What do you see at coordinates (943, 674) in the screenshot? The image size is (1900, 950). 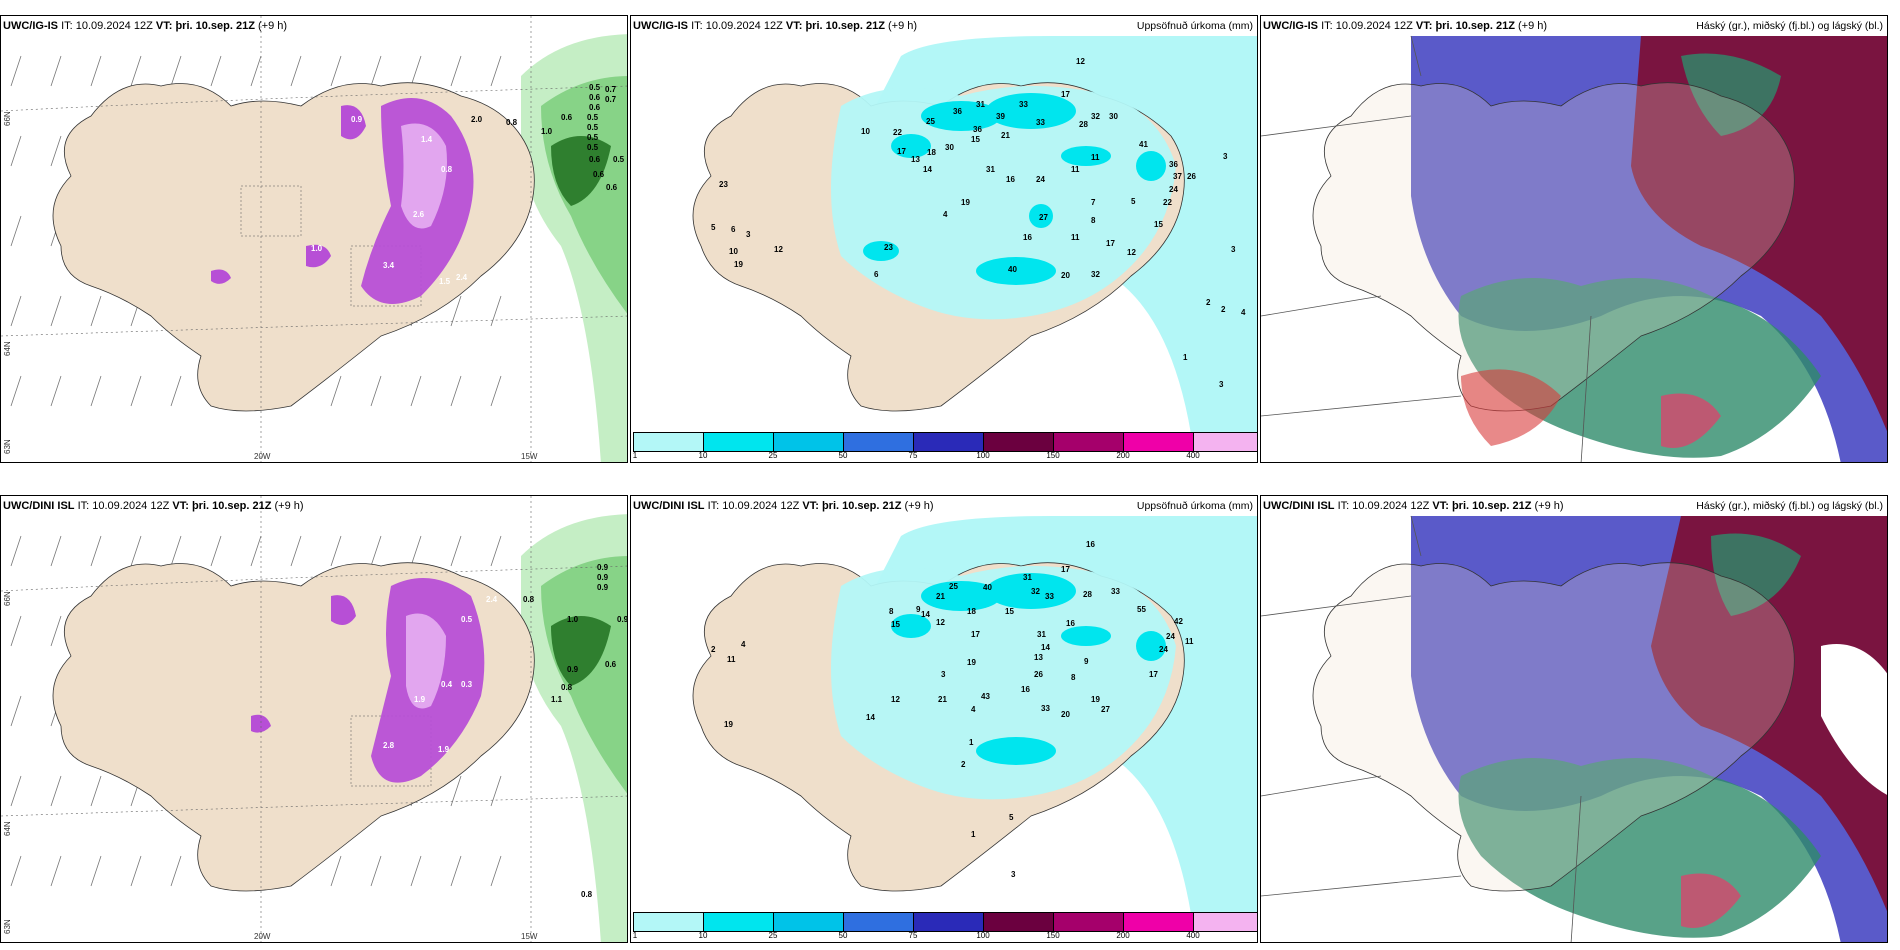 I see `value-label: 3` at bounding box center [943, 674].